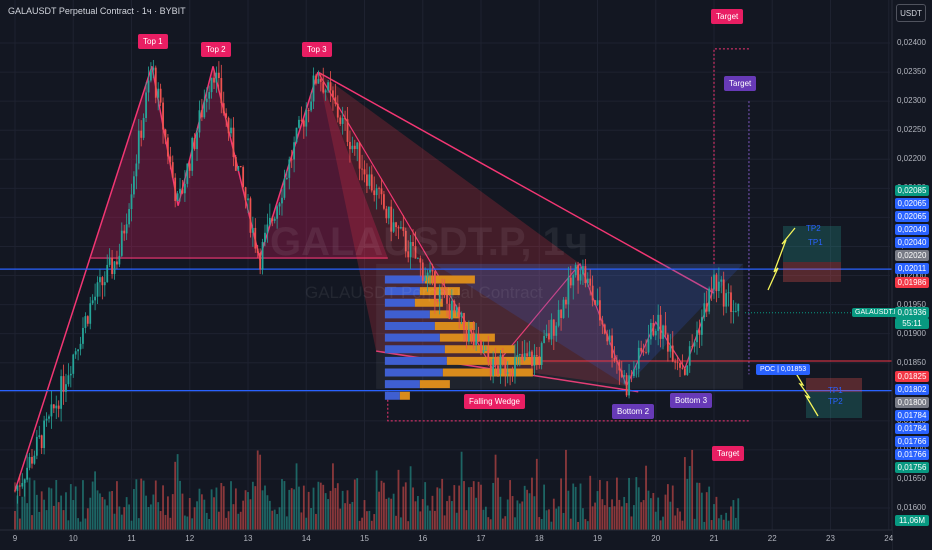 The height and width of the screenshot is (550, 932). Describe the element at coordinates (589, 324) in the screenshot. I see `target-projection-zone` at that location.